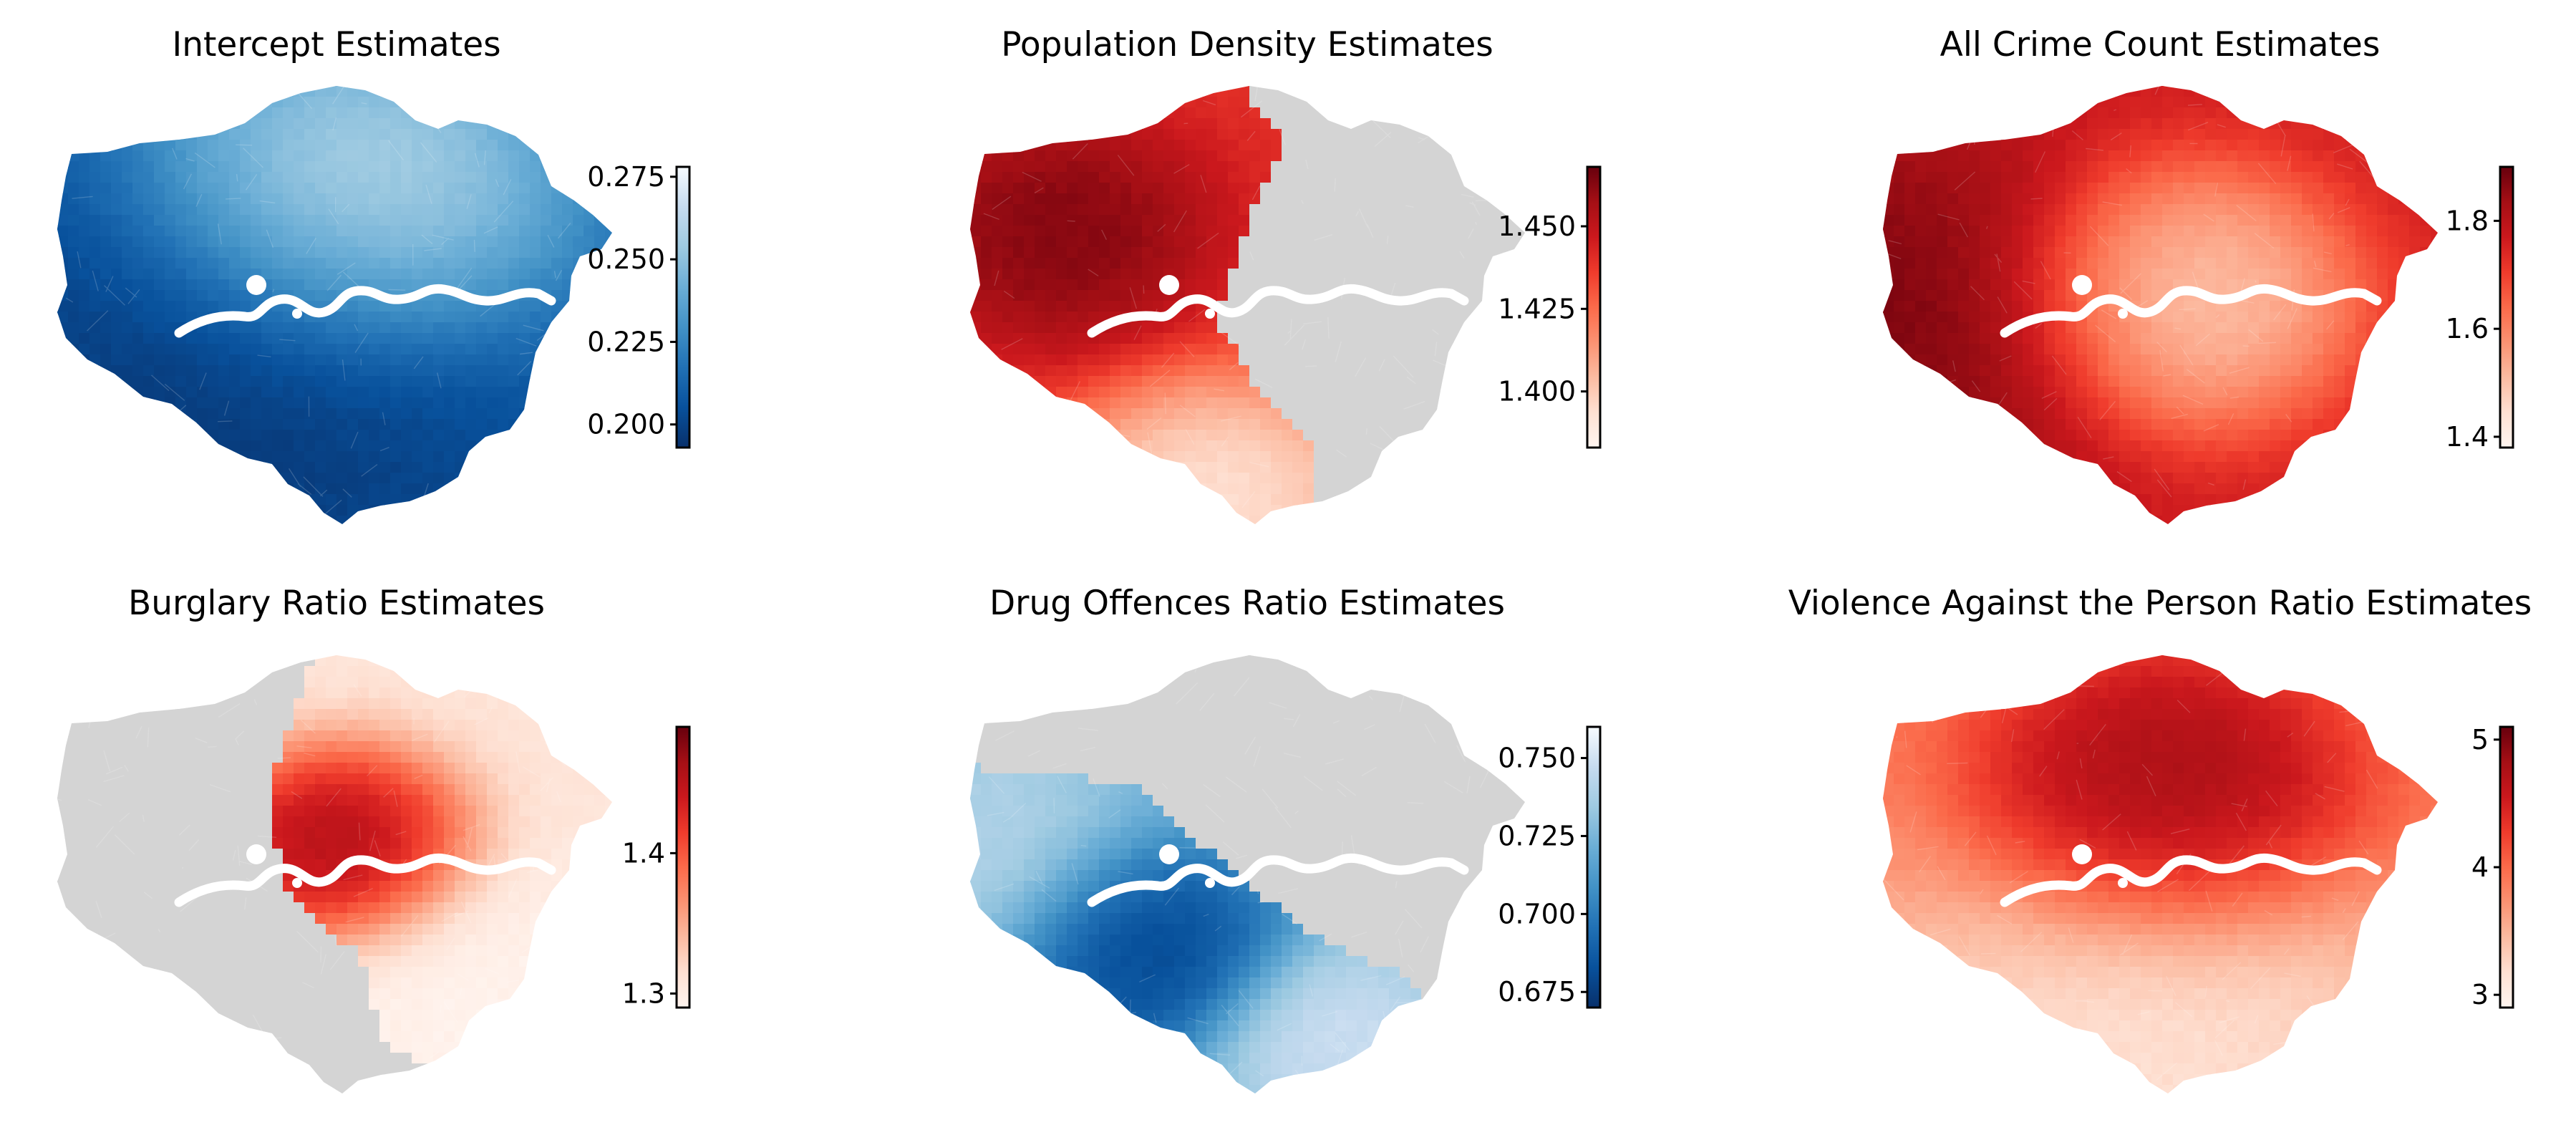  What do you see at coordinates (1537, 391) in the screenshot?
I see `colorbar-tick-label: 1.400` at bounding box center [1537, 391].